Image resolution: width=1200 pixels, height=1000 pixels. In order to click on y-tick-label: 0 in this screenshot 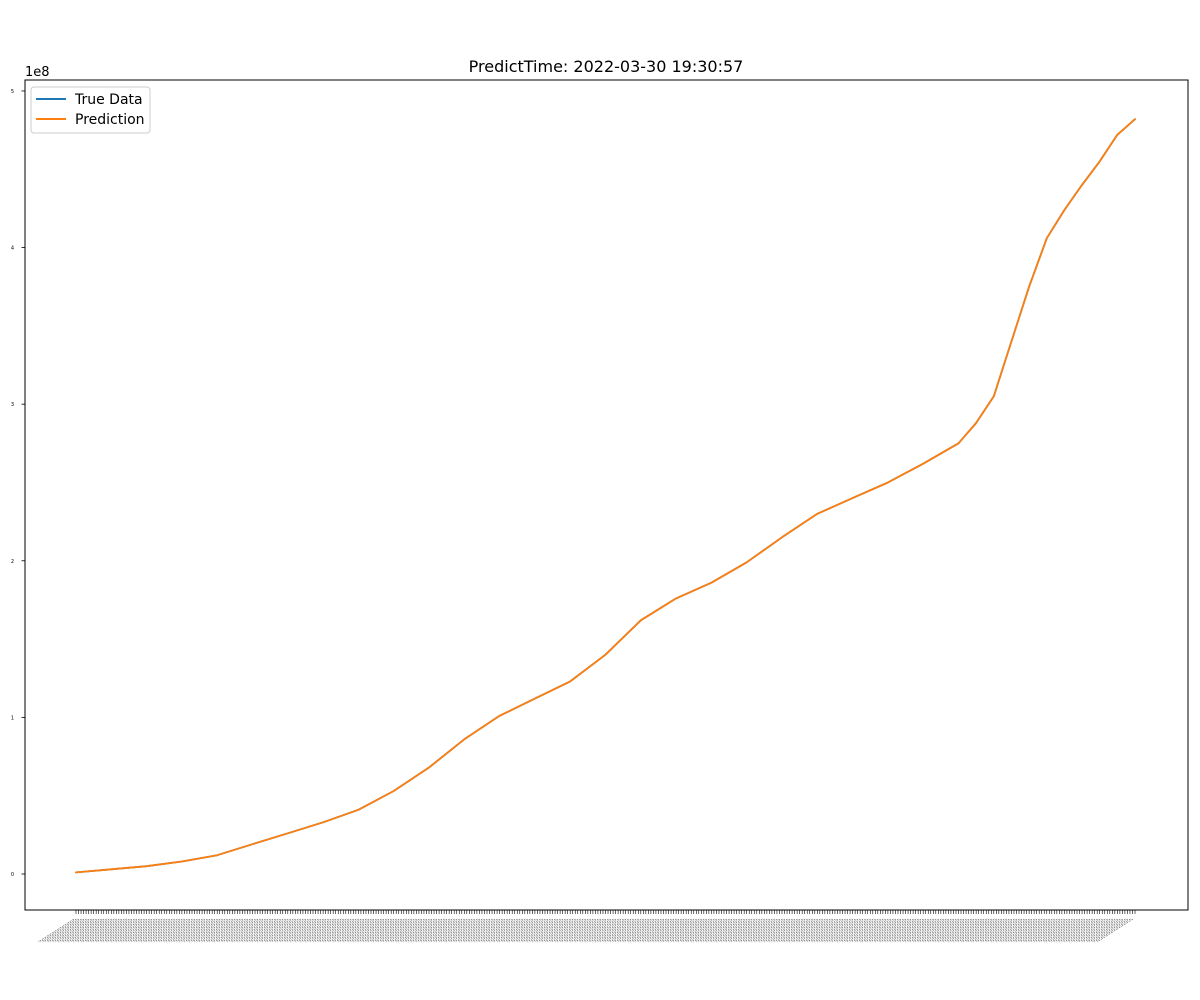, I will do `click(12, 875)`.